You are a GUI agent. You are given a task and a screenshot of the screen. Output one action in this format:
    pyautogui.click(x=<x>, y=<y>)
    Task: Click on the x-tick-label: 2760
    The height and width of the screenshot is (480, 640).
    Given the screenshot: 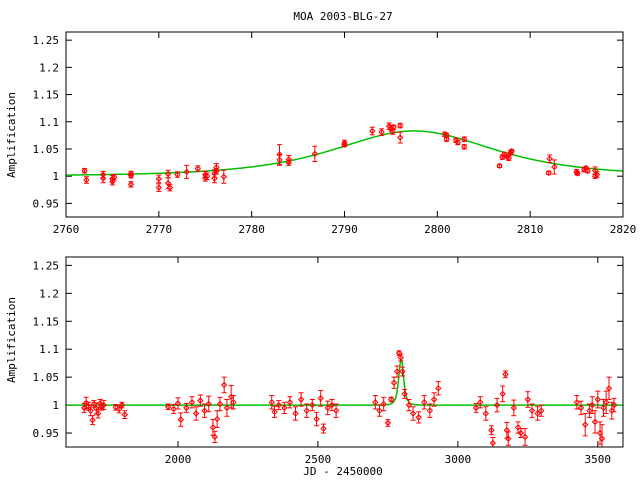 What is the action you would take?
    pyautogui.click(x=66, y=229)
    